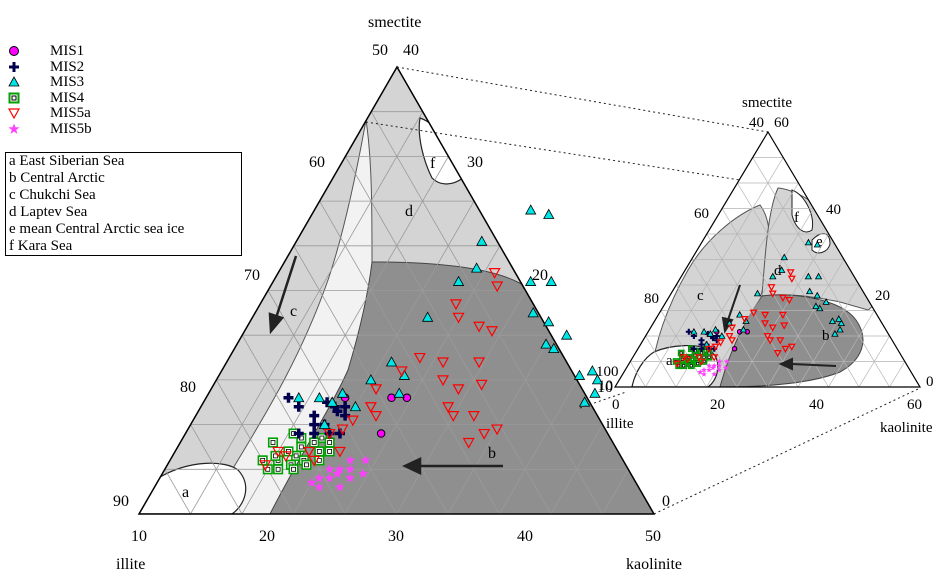 This screenshot has width=946, height=574. I want to click on main-tick-20: 20, so click(540, 275).